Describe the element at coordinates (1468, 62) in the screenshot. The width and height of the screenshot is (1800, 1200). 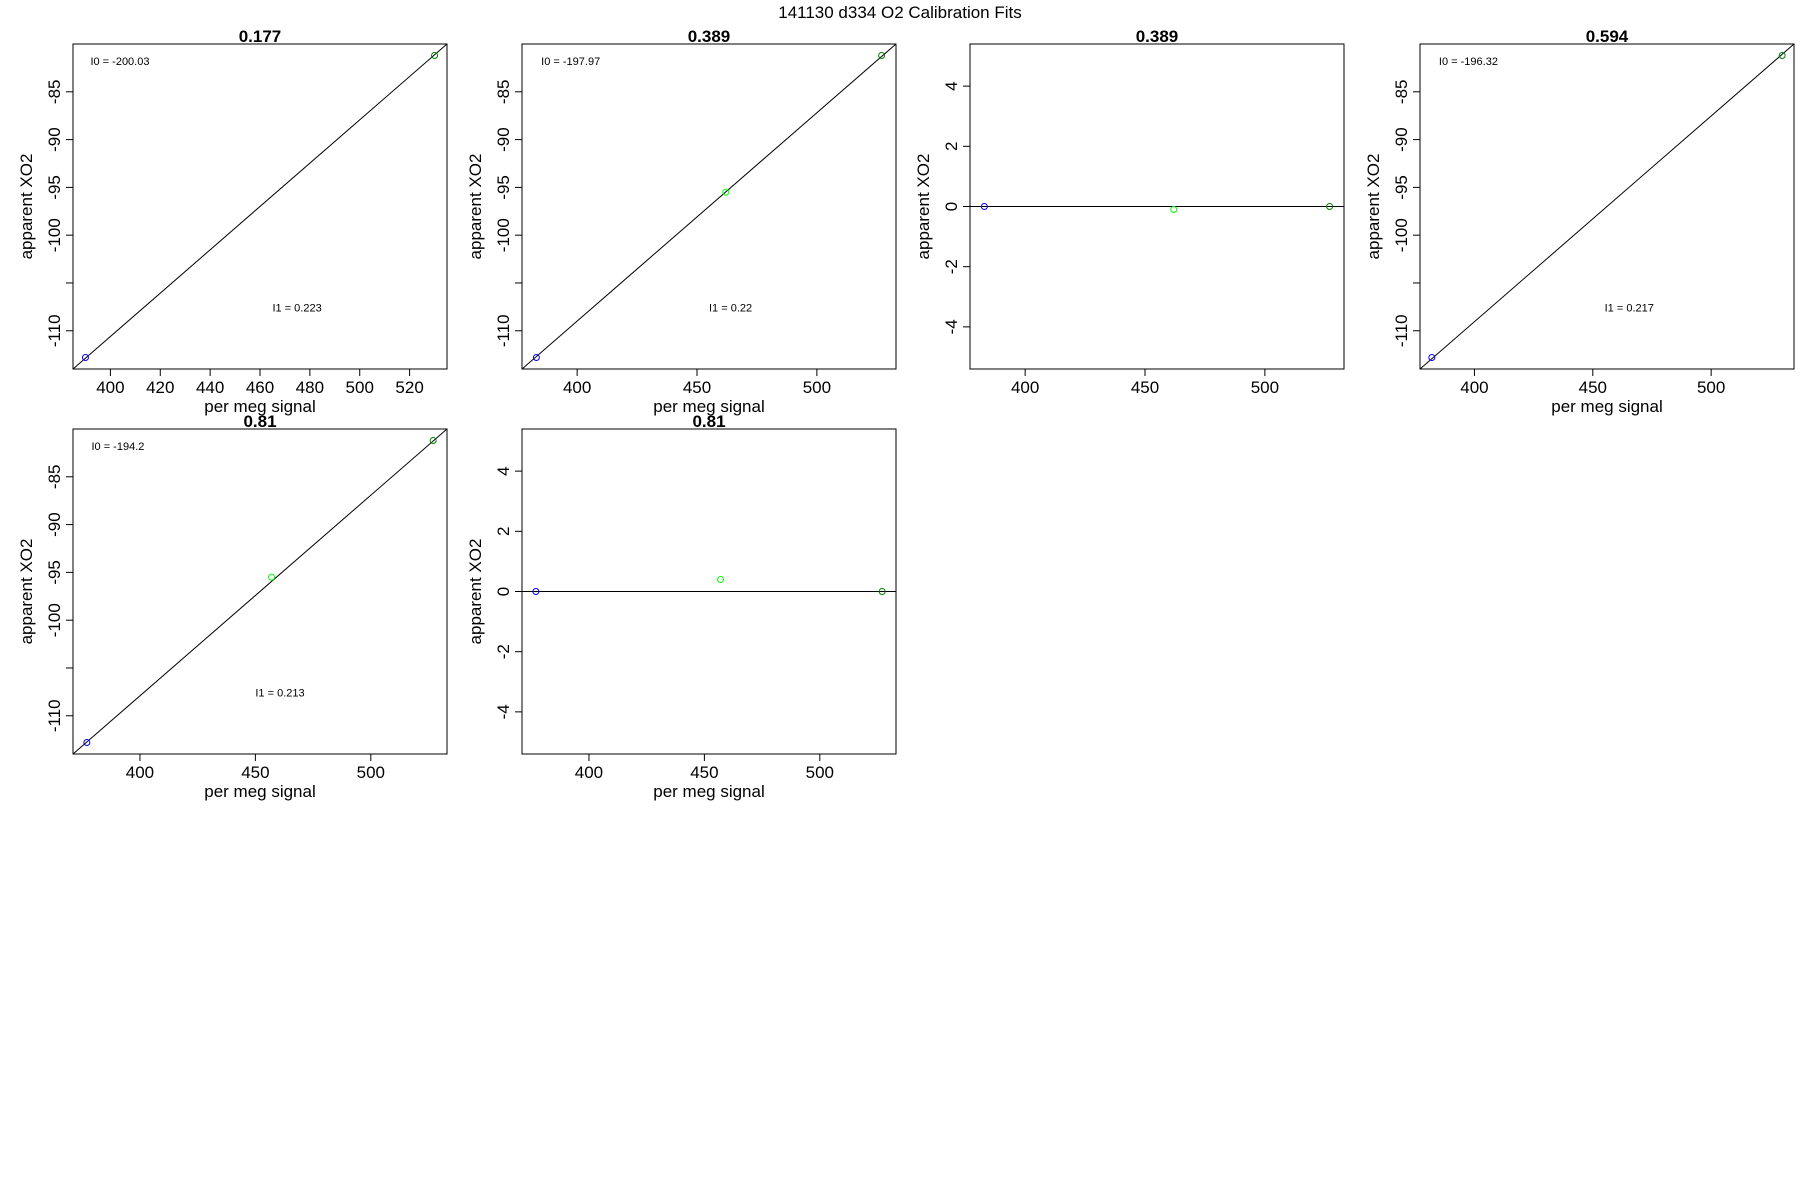
I see `intercept-annotation: I0 = -196.32` at that location.